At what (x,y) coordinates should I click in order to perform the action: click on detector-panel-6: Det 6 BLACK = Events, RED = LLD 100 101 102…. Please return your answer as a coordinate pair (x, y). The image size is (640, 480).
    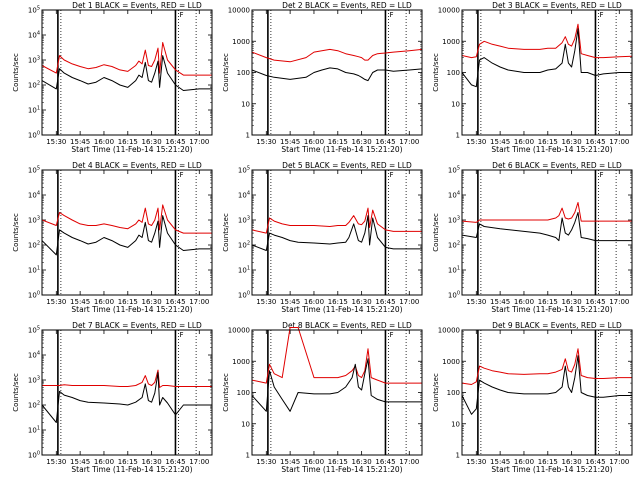
    Looking at the image, I should click on (532, 237).